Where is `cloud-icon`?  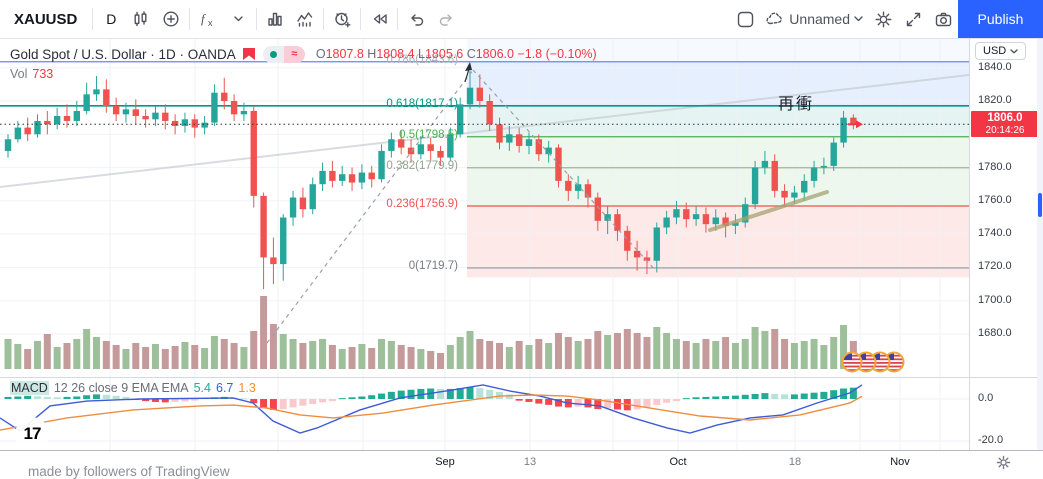 cloud-icon is located at coordinates (774, 18).